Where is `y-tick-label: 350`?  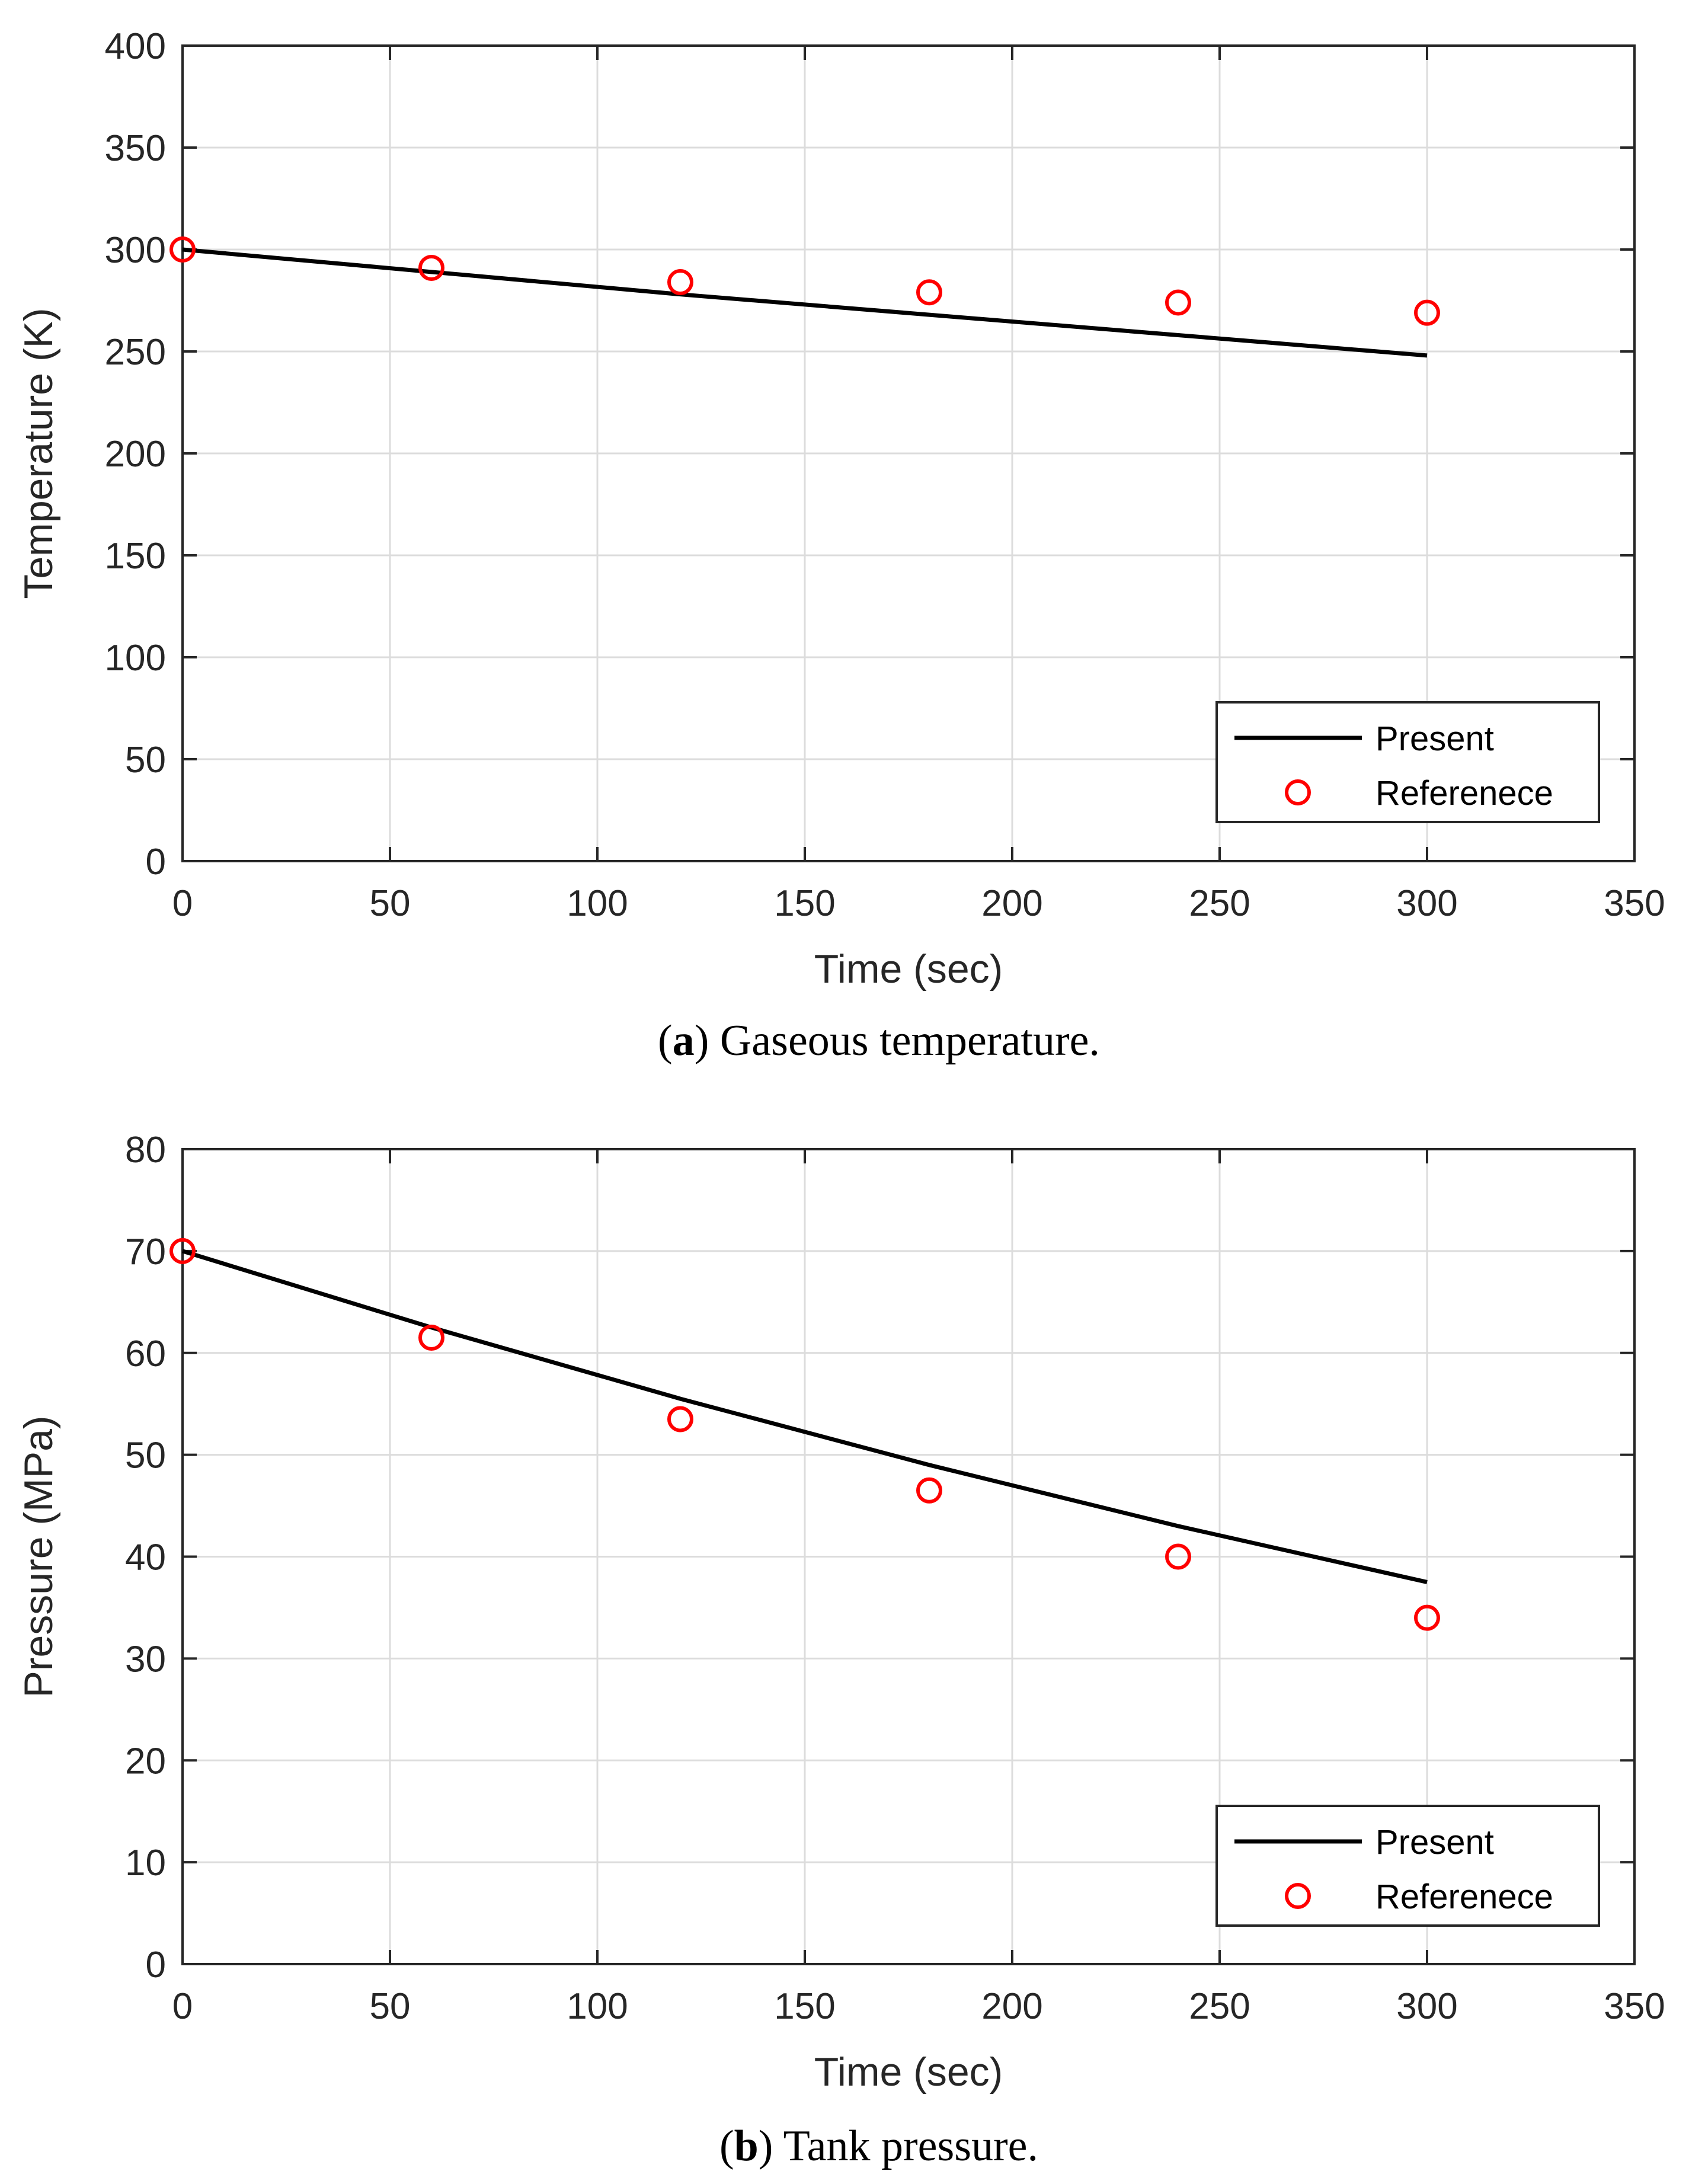 y-tick-label: 350 is located at coordinates (135, 149).